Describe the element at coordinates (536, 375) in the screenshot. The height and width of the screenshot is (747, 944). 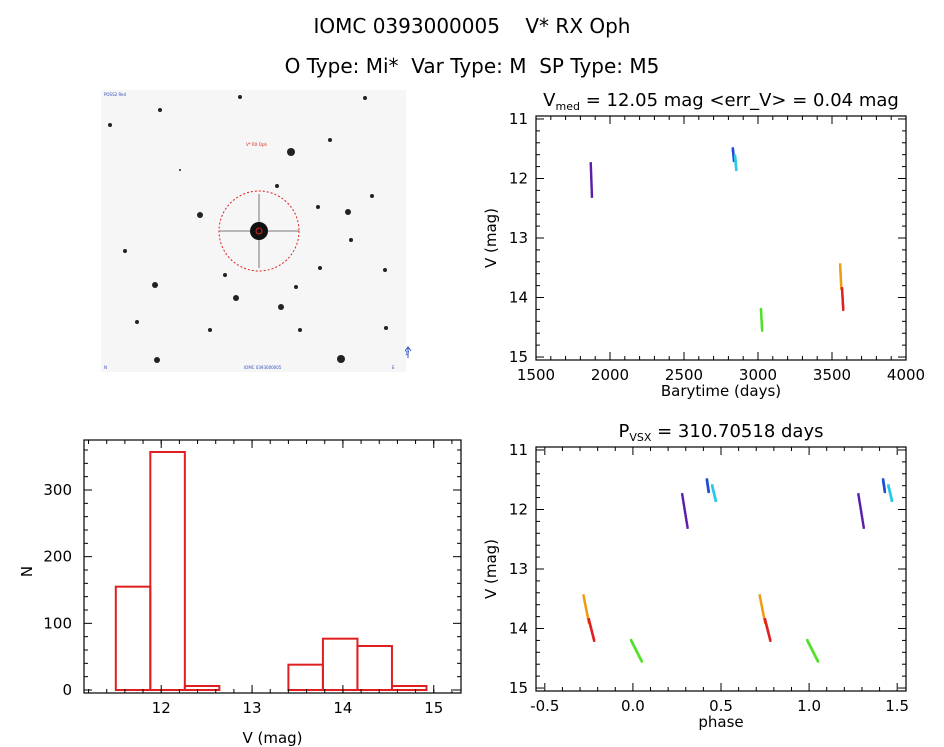
I see `lightcurve-xtick-label: 1500` at that location.